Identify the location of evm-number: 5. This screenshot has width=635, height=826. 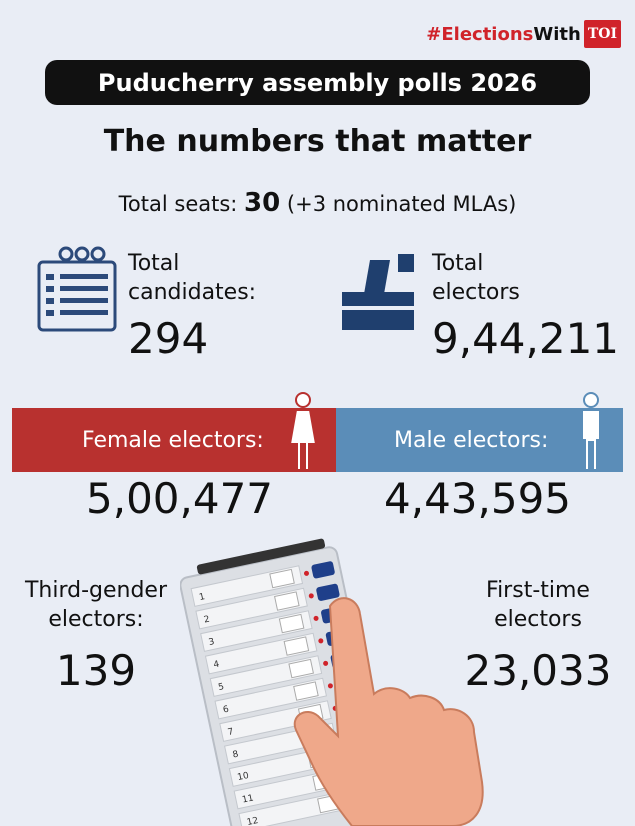
(221, 687).